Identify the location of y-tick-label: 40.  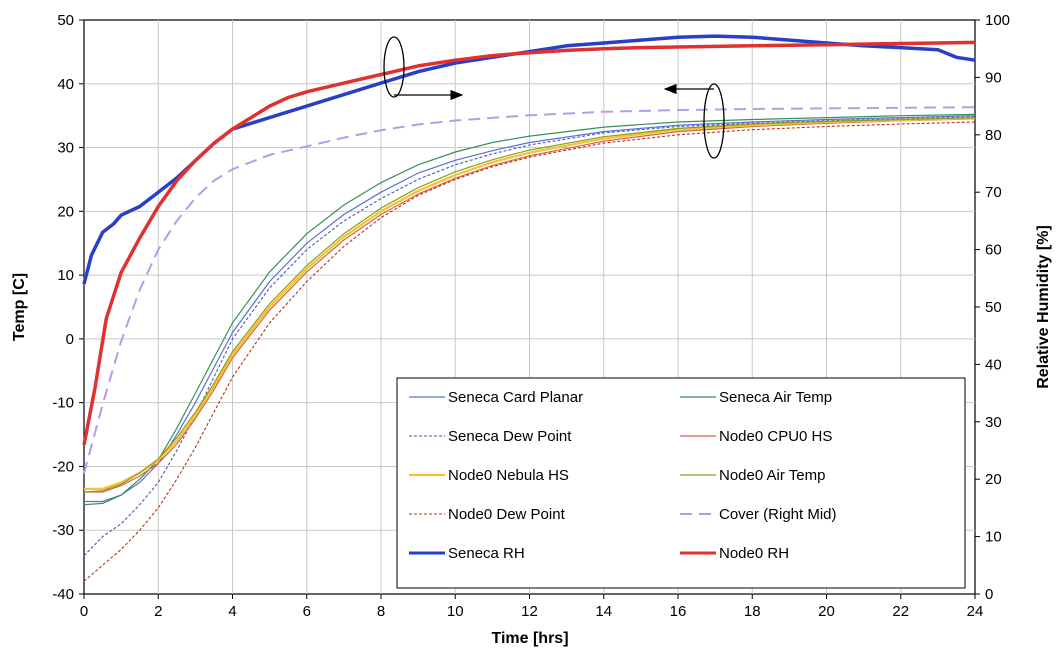
(65, 84).